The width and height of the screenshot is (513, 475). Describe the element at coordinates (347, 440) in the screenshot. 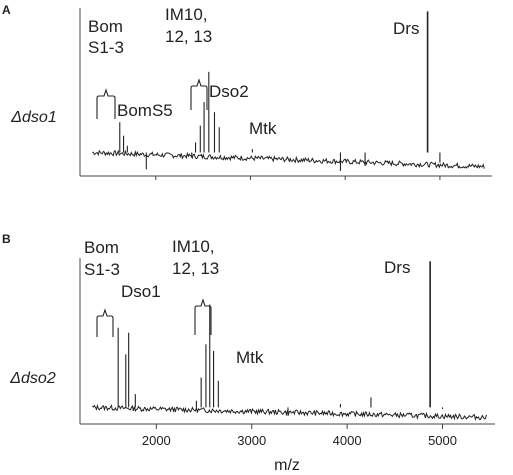

I see `x-tick-label-4000: 4000` at that location.